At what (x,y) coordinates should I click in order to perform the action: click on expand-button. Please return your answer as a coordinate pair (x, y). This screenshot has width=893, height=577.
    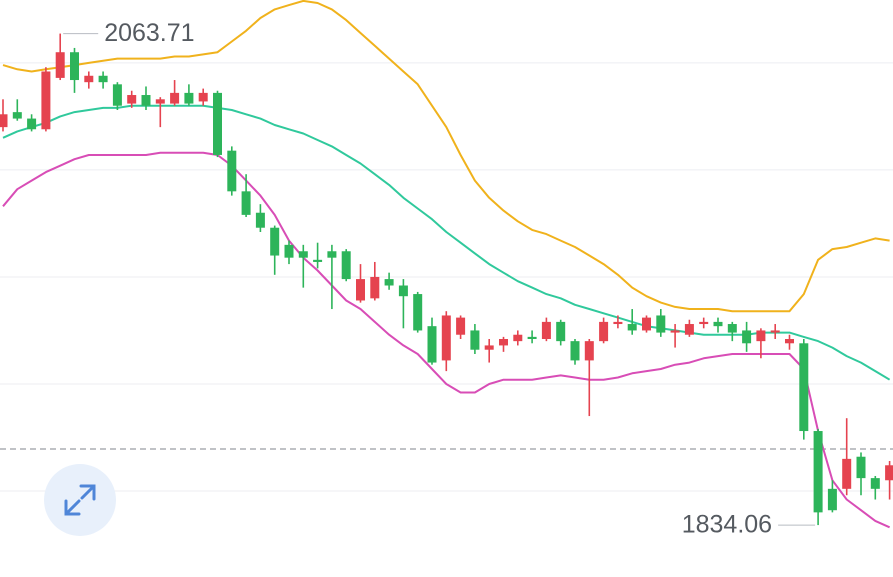
    Looking at the image, I should click on (80, 500).